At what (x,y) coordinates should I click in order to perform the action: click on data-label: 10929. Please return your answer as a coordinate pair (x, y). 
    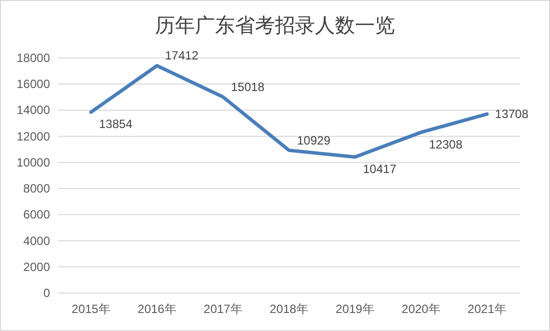
    Looking at the image, I should click on (314, 140).